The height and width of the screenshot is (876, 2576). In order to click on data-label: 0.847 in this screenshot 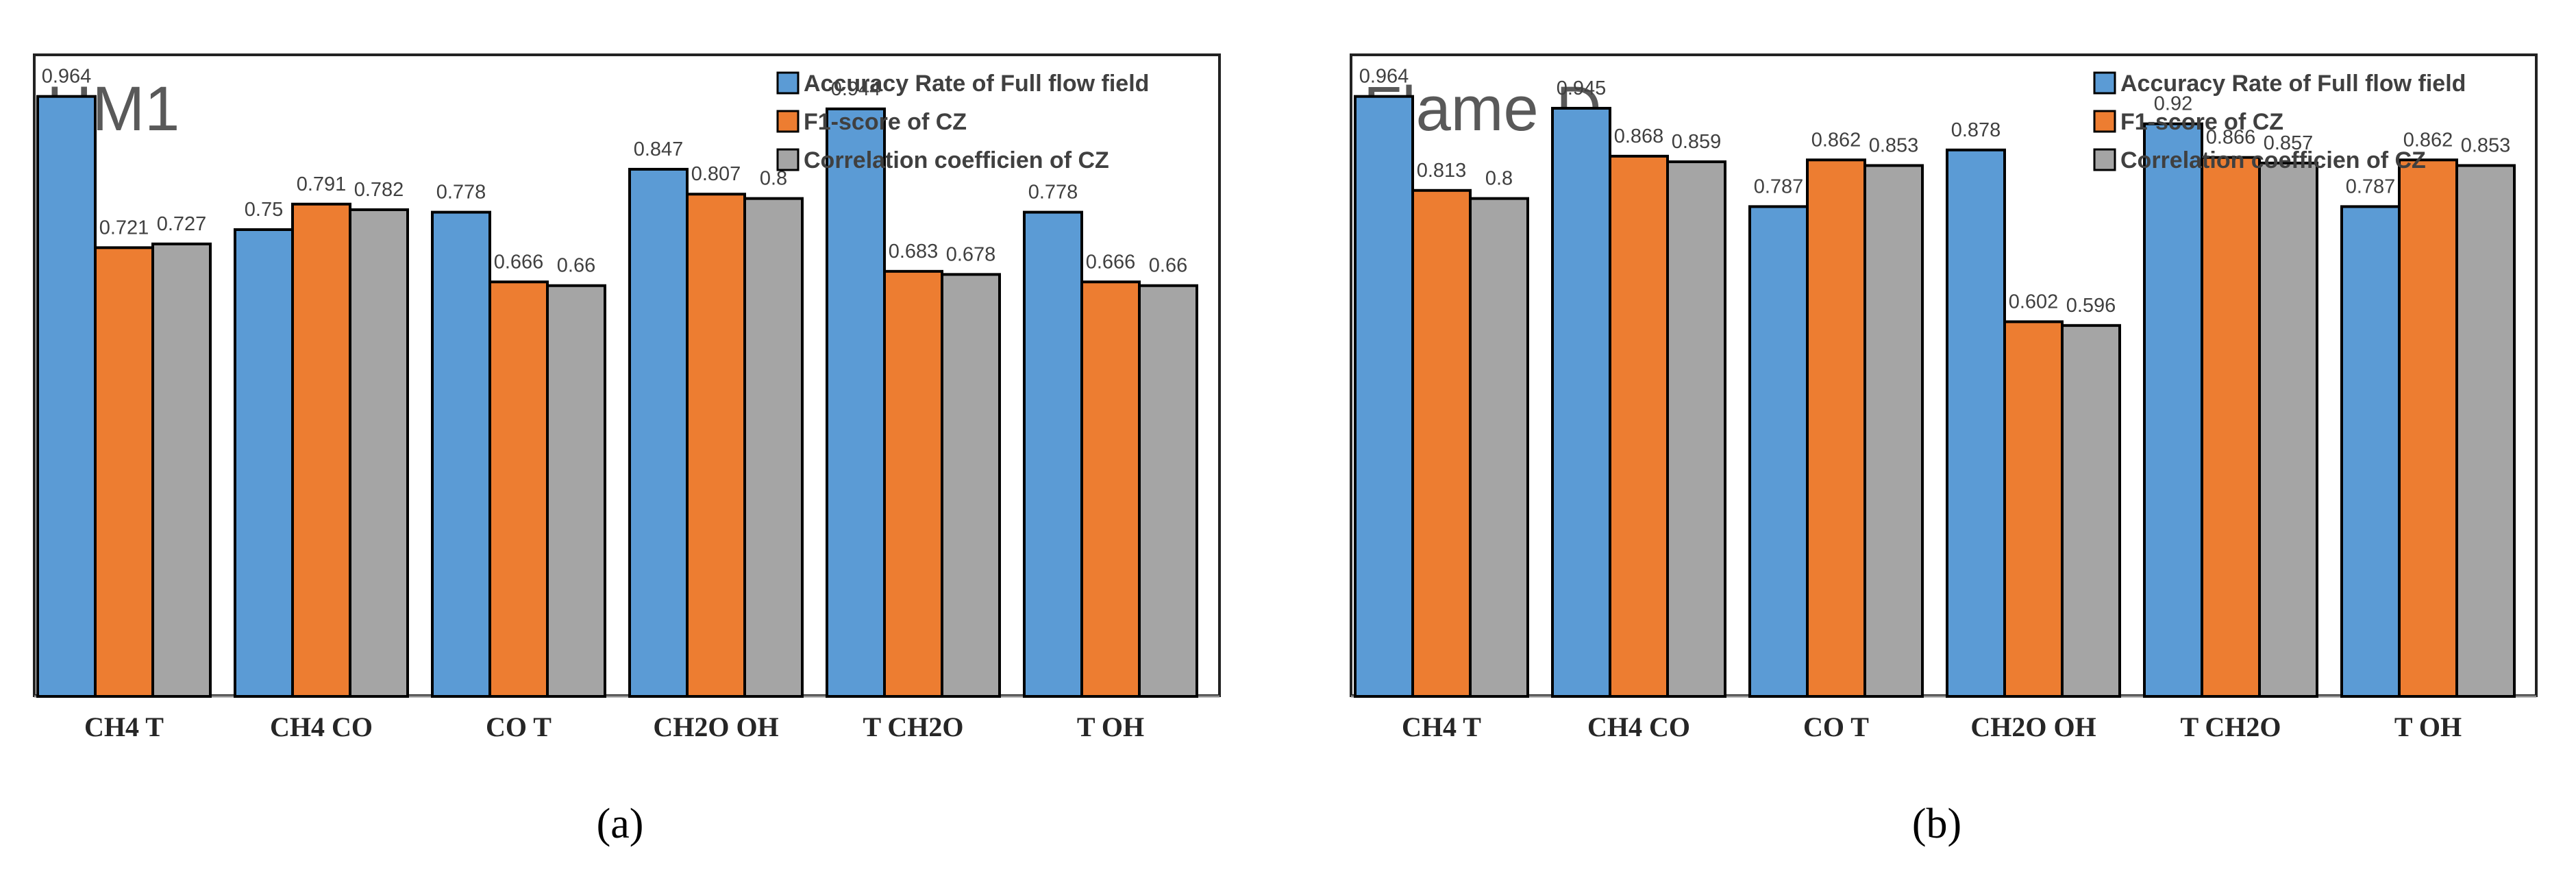, I will do `click(659, 149)`.